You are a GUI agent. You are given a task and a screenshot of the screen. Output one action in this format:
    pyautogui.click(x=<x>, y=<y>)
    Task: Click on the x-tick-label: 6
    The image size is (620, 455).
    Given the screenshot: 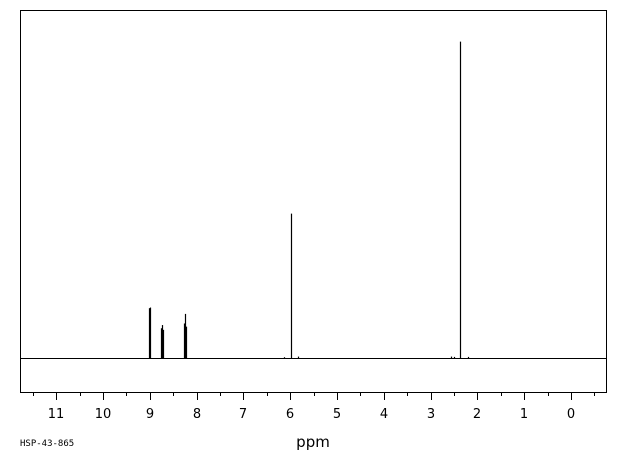 What is the action you would take?
    pyautogui.click(x=290, y=414)
    